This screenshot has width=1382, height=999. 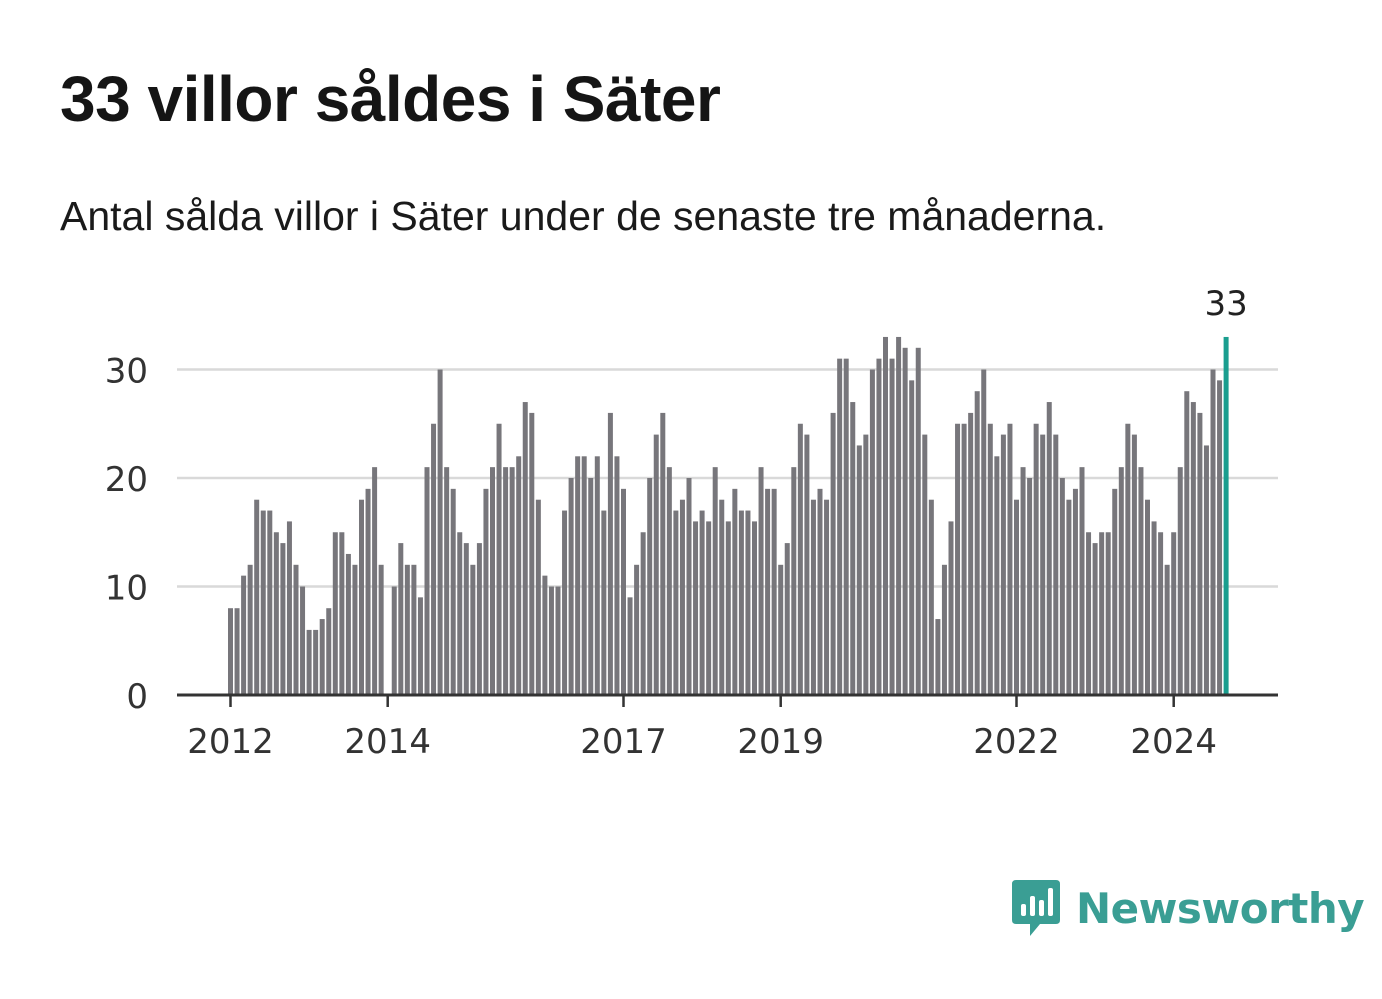 What do you see at coordinates (126, 480) in the screenshot?
I see `y-tick-label: 20` at bounding box center [126, 480].